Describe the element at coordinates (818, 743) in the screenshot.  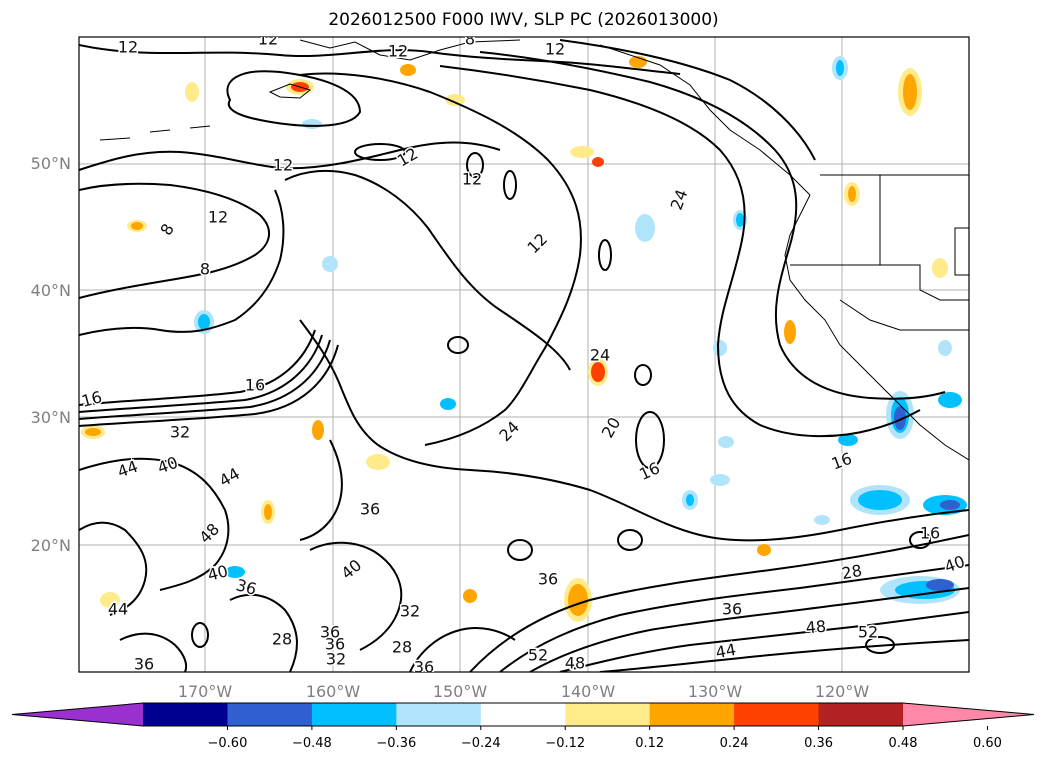
I see `colorbar-tick-label: 0.36` at that location.